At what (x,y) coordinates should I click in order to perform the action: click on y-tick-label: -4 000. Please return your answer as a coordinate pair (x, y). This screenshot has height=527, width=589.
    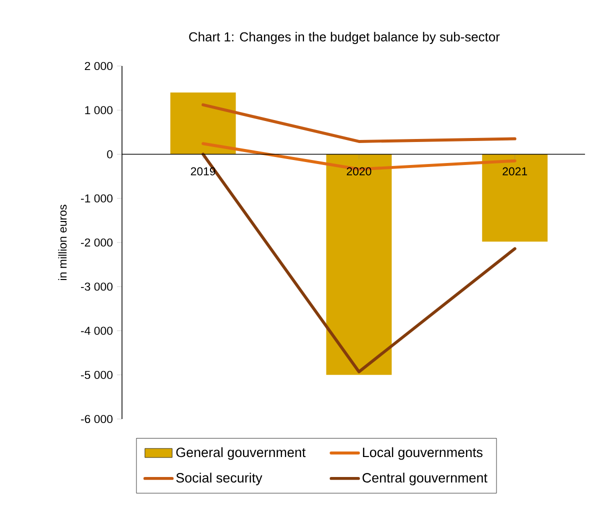
    Looking at the image, I should click on (97, 330).